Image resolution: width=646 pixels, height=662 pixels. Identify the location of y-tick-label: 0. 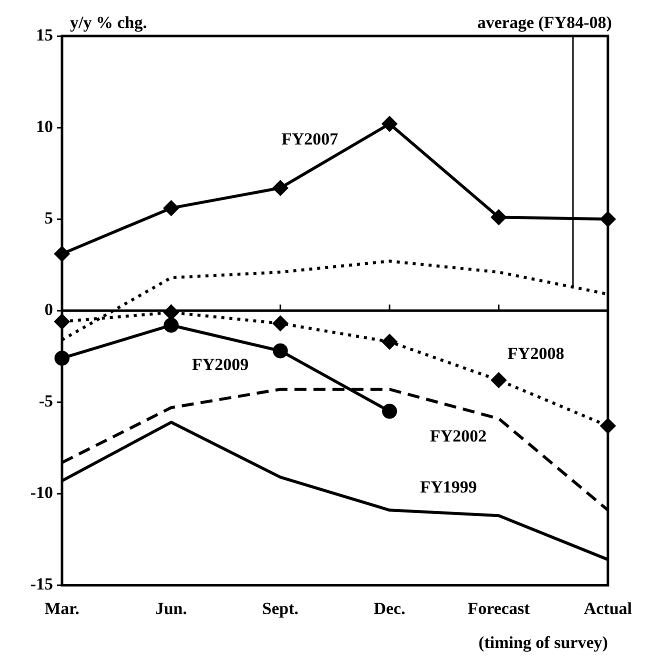
(48, 309).